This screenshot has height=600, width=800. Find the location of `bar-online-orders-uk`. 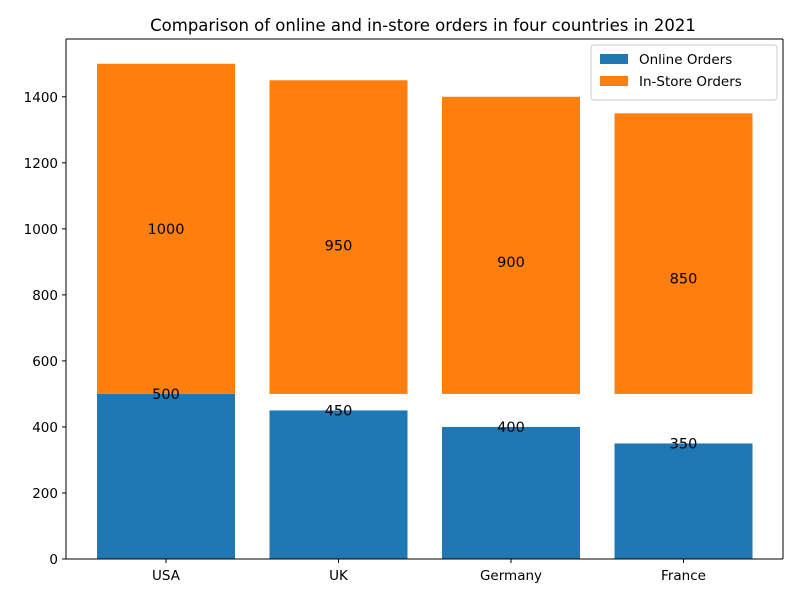

bar-online-orders-uk is located at coordinates (338, 484).